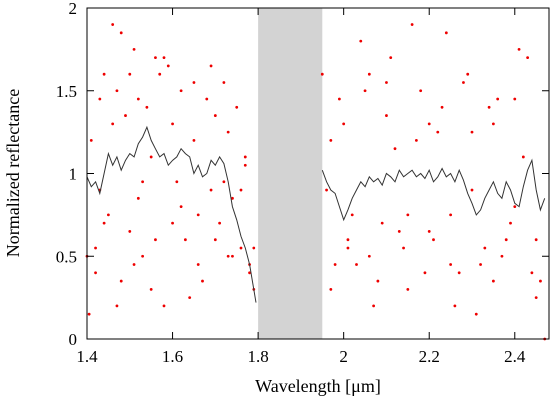 The width and height of the screenshot is (550, 403). Describe the element at coordinates (172, 356) in the screenshot. I see `x-tick-label: 1.6` at that location.